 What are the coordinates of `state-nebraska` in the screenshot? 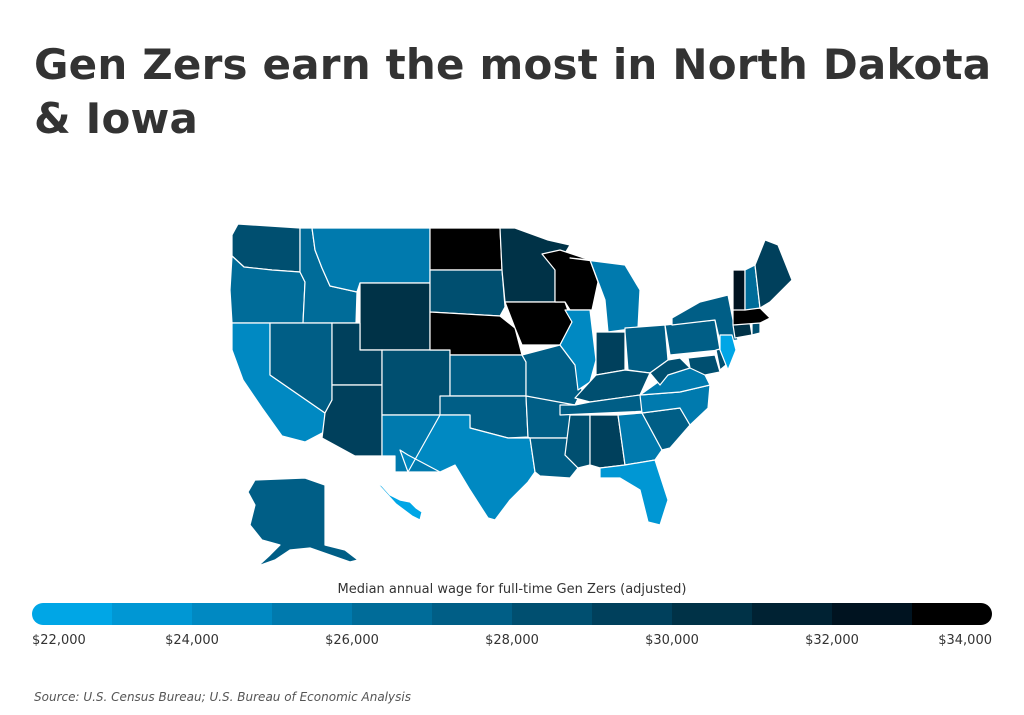 It's located at (476, 333).